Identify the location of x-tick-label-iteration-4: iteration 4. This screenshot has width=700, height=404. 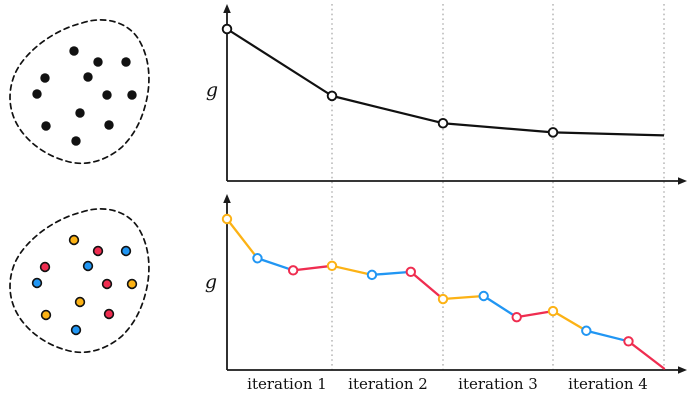
(608, 384).